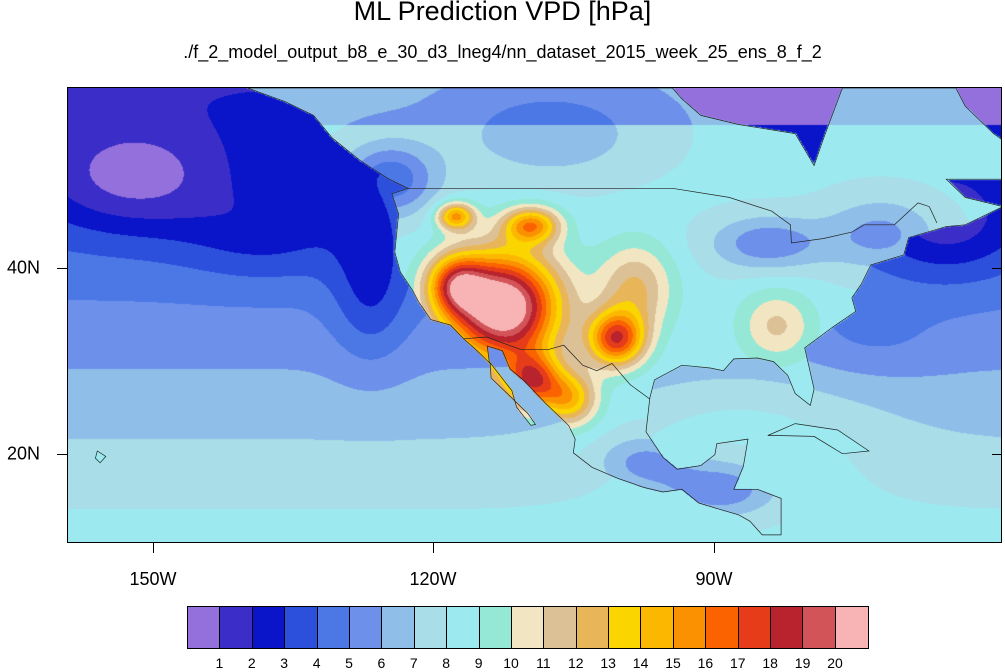 Image resolution: width=1005 pixels, height=672 pixels. What do you see at coordinates (640, 663) in the screenshot?
I see `colorbar-label: 14` at bounding box center [640, 663].